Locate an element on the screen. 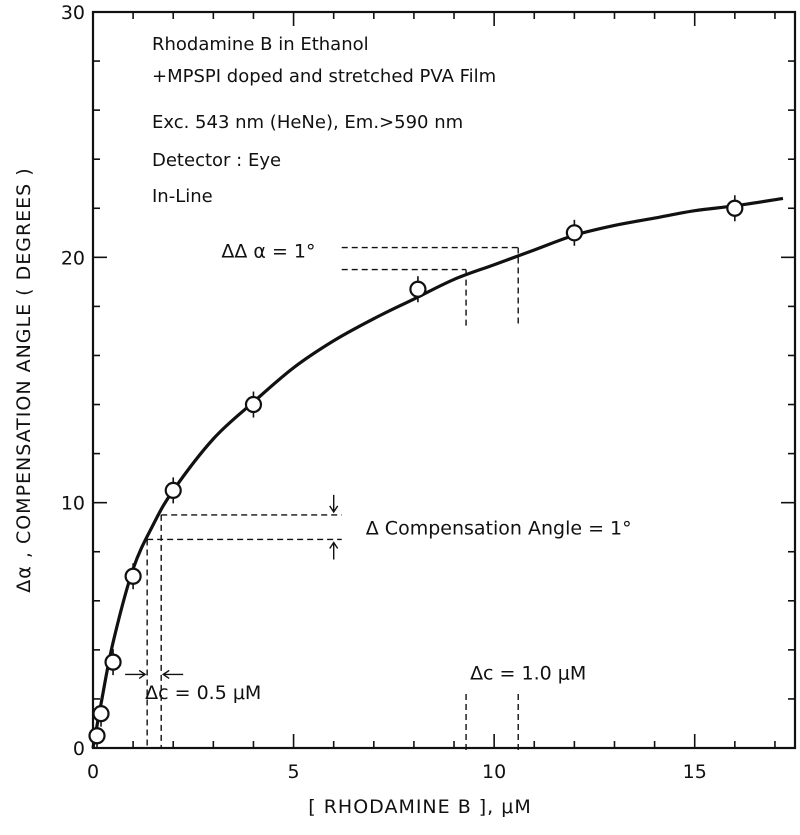 This screenshot has width=800, height=835. x-tick-label: 5 is located at coordinates (294, 772).